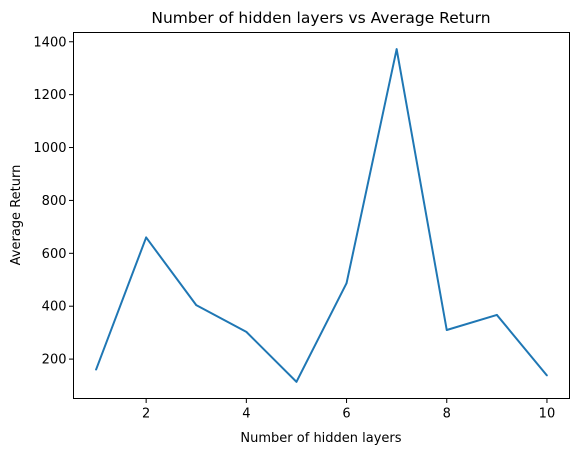 Image resolution: width=580 pixels, height=455 pixels. Describe the element at coordinates (54, 307) in the screenshot. I see `y-tick-label: 400` at that location.